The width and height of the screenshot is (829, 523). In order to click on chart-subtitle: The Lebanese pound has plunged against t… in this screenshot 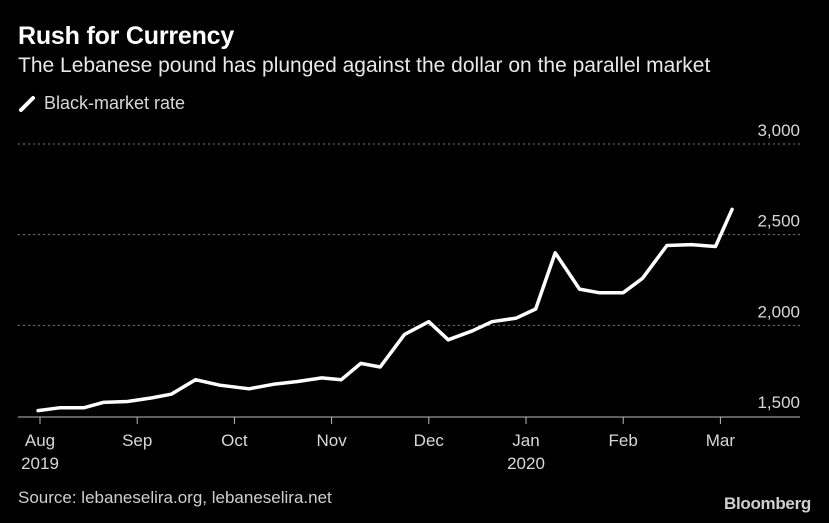, I will do `click(364, 65)`.